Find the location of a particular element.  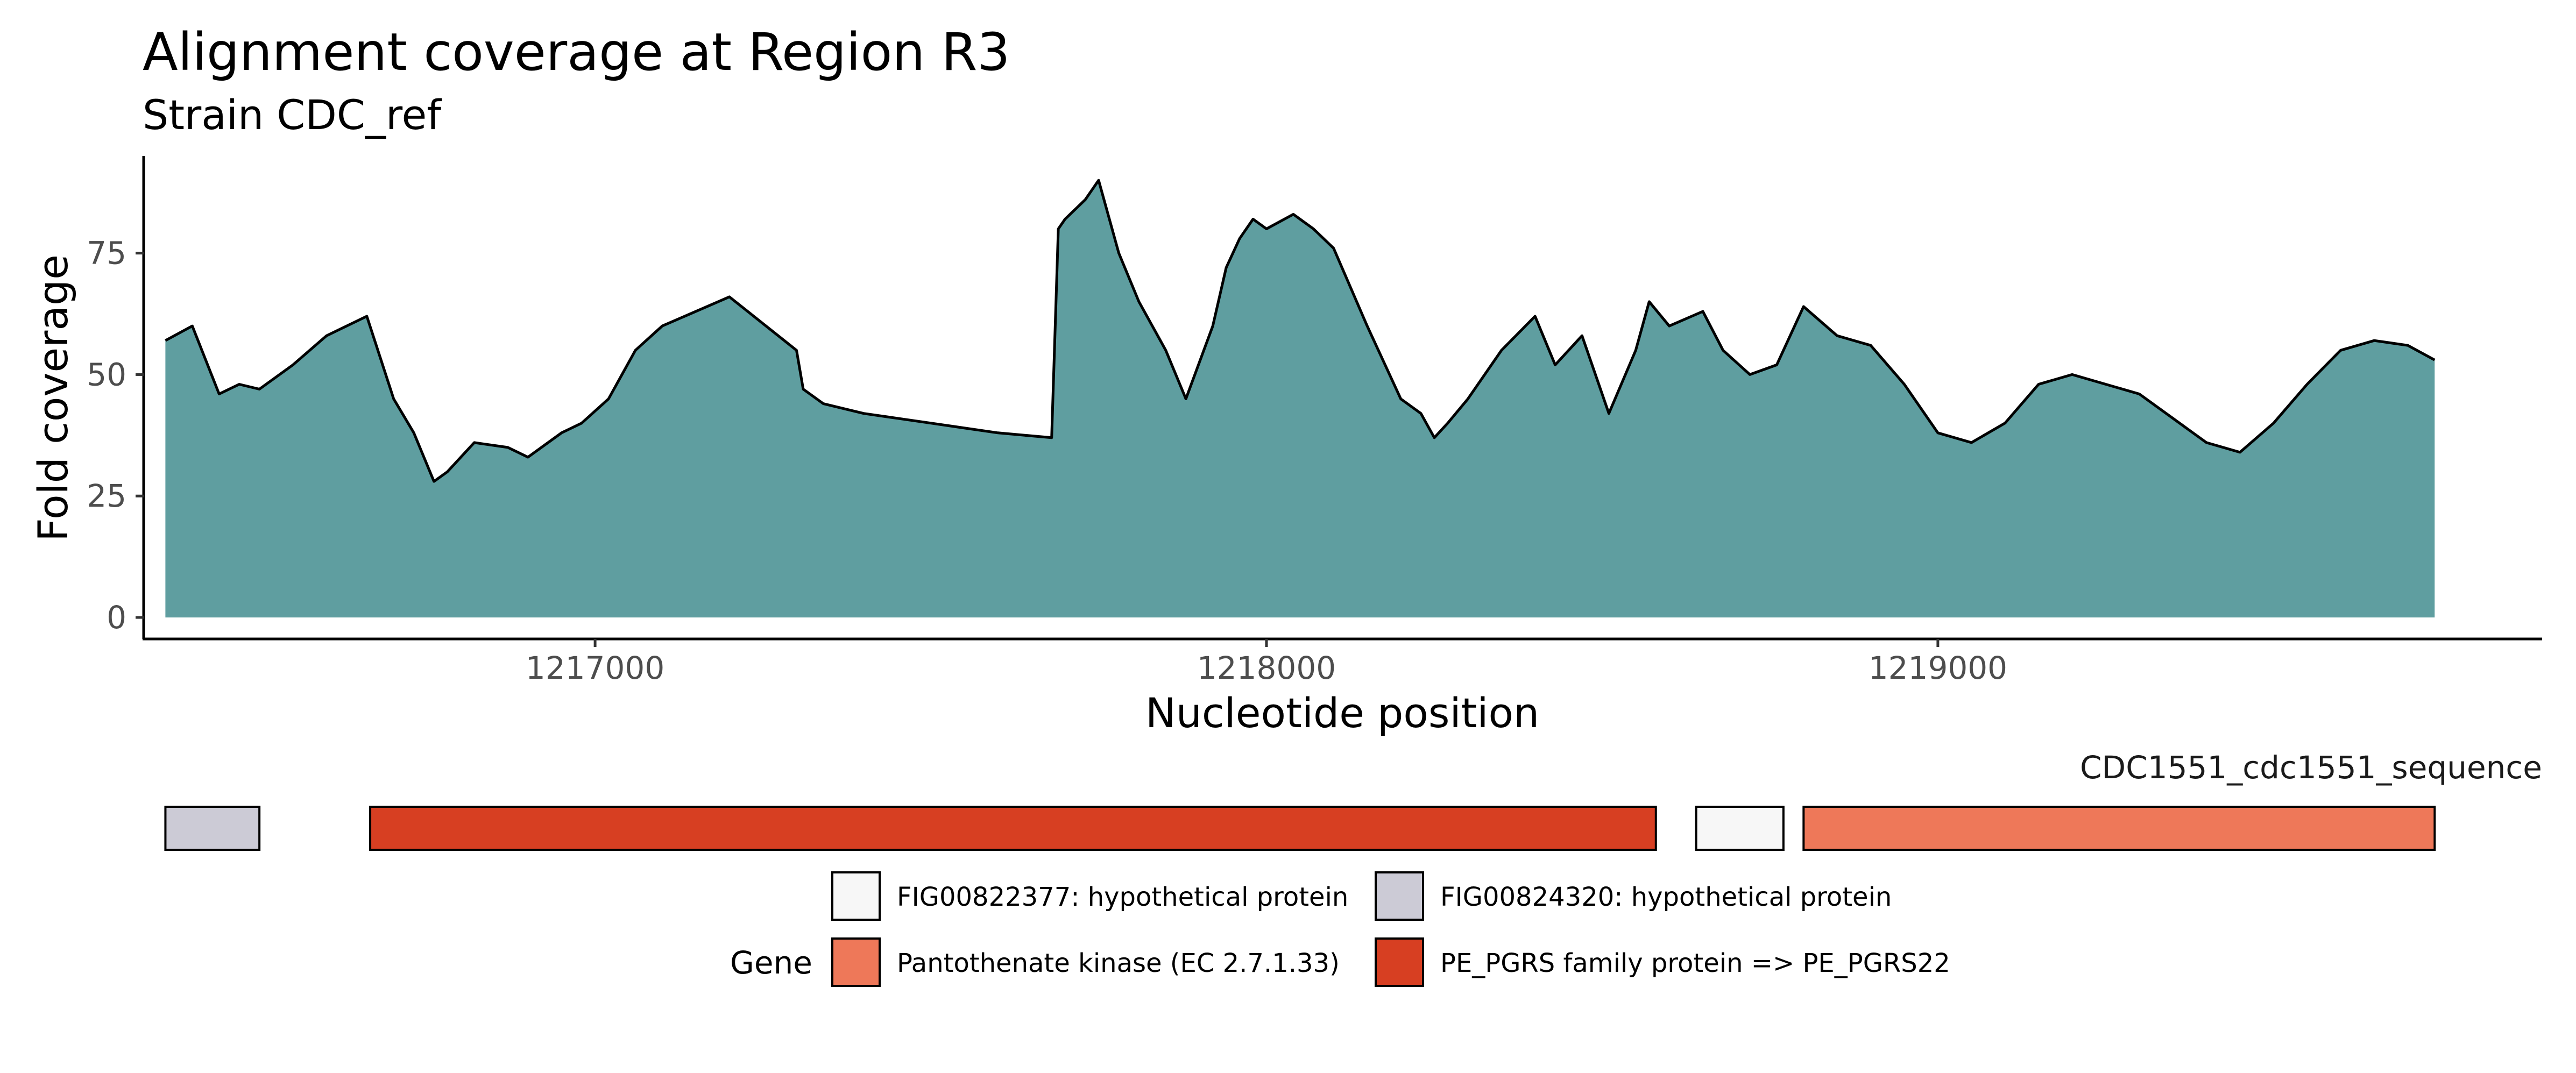

gene-track-strip-label: CDC1551_cdc1551_sequence is located at coordinates (2311, 767).